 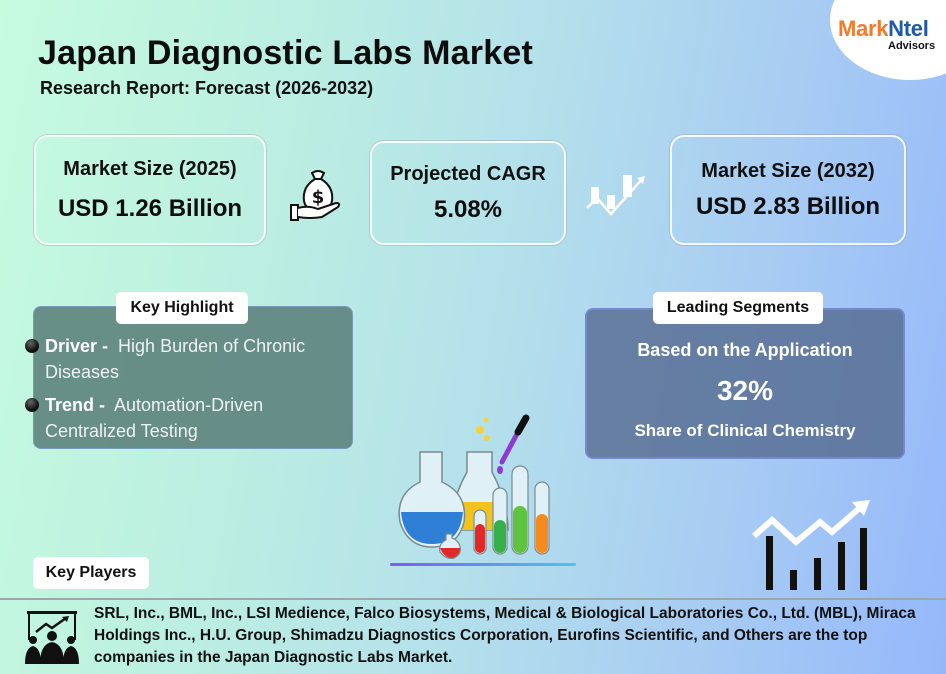 What do you see at coordinates (745, 350) in the screenshot?
I see `segment-basis: Based on the Application` at bounding box center [745, 350].